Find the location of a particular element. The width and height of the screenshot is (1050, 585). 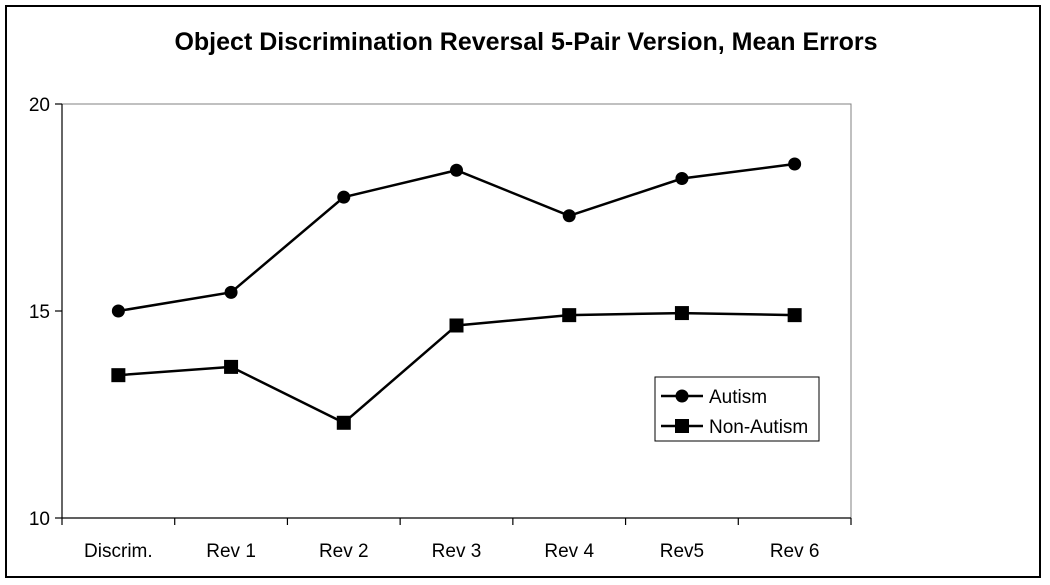

x-tick-label-4: Rev 4 is located at coordinates (569, 551).